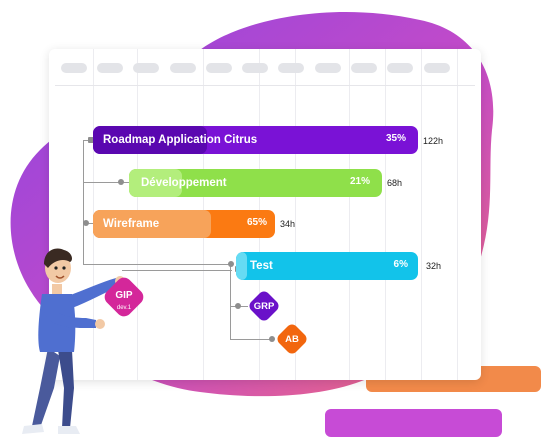 The width and height of the screenshot is (541, 439). What do you see at coordinates (255, 183) in the screenshot?
I see `task-bar-developpement: Développement 21%` at bounding box center [255, 183].